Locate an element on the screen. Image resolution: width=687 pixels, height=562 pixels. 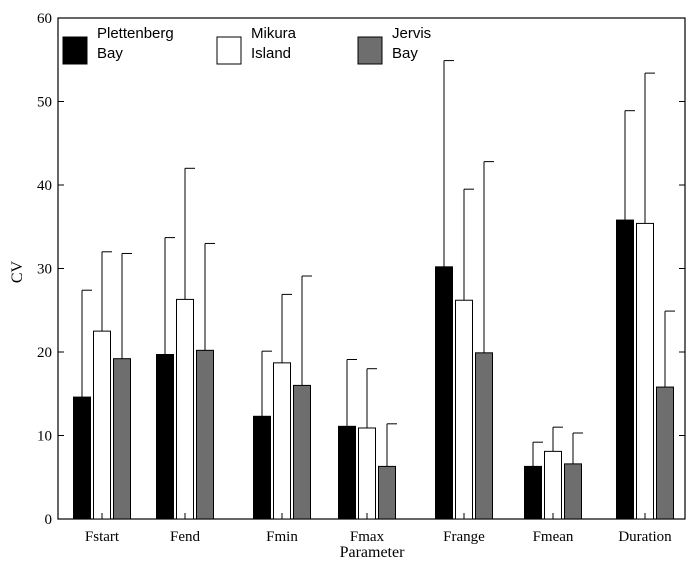
x-tick-label-fmin: Fmin is located at coordinates (282, 537).